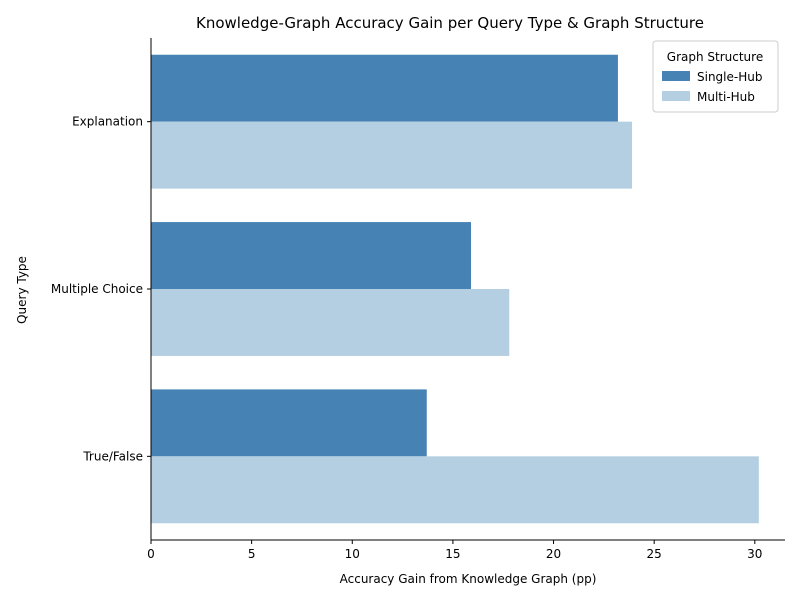  Describe the element at coordinates (468, 579) in the screenshot. I see `x-axis-label: Accuracy Gain from Knowledge Graph (pp)` at that location.